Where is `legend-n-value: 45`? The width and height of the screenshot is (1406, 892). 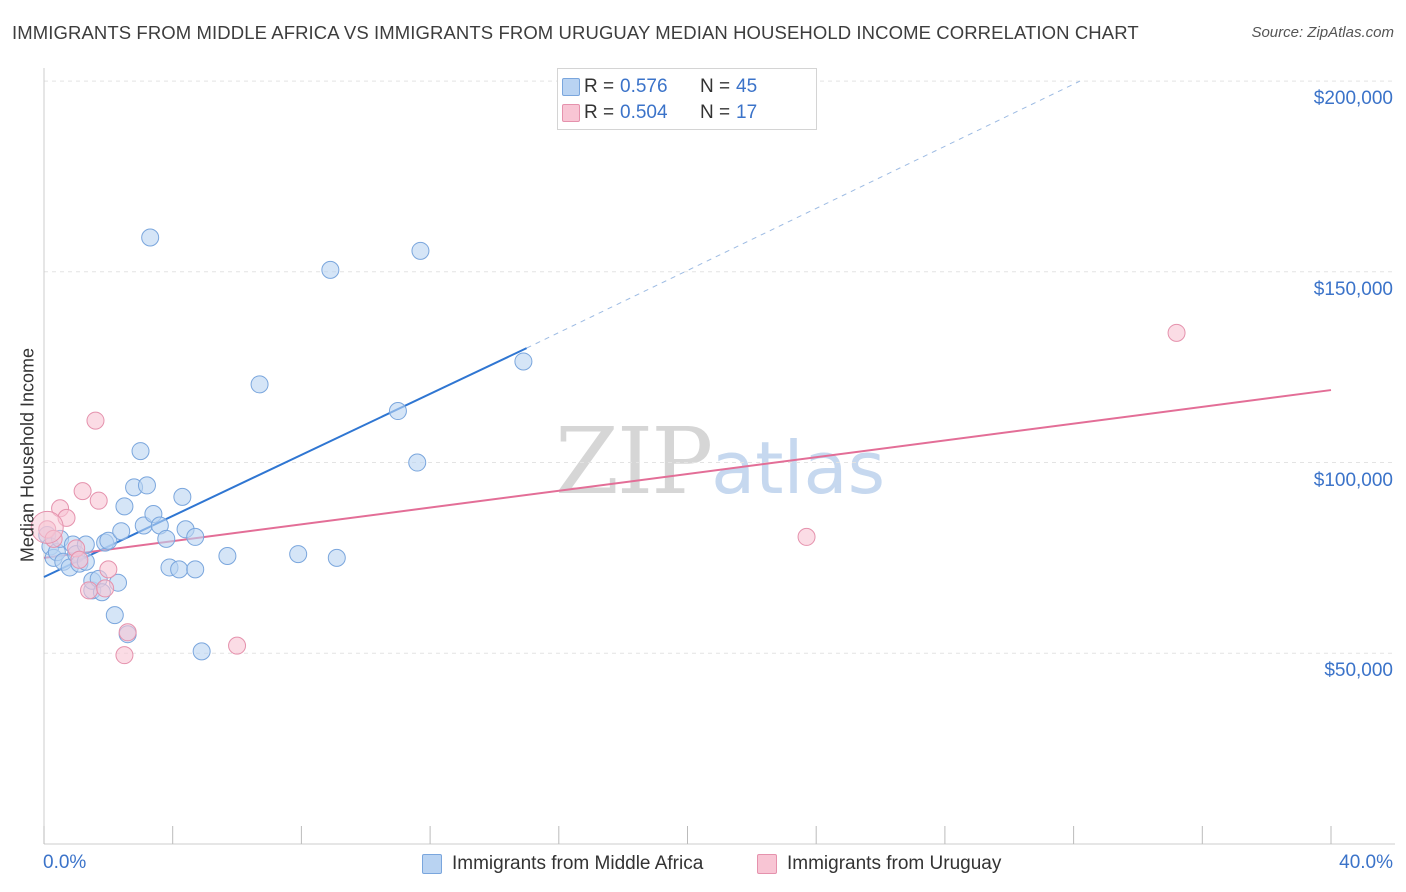 legend-n-value: 45 is located at coordinates (747, 86).